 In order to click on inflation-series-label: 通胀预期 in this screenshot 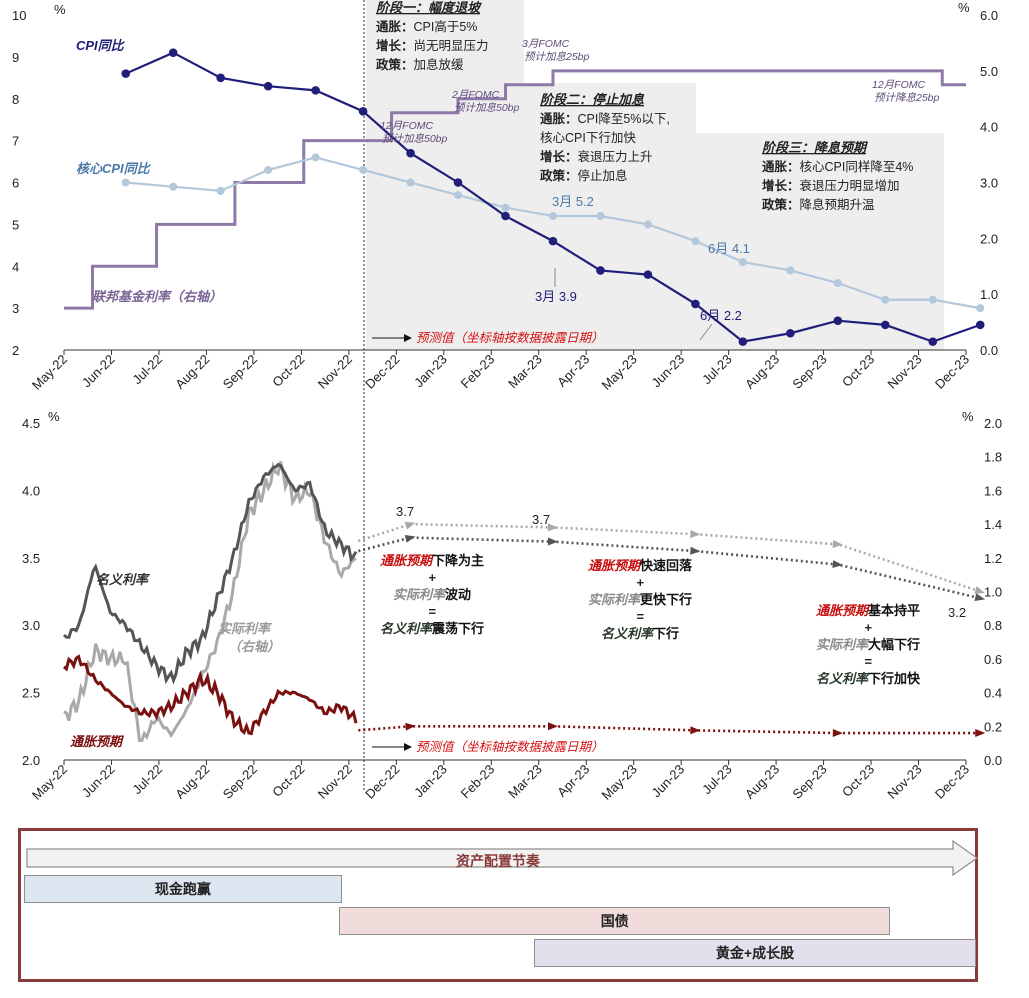, I will do `click(97, 741)`.